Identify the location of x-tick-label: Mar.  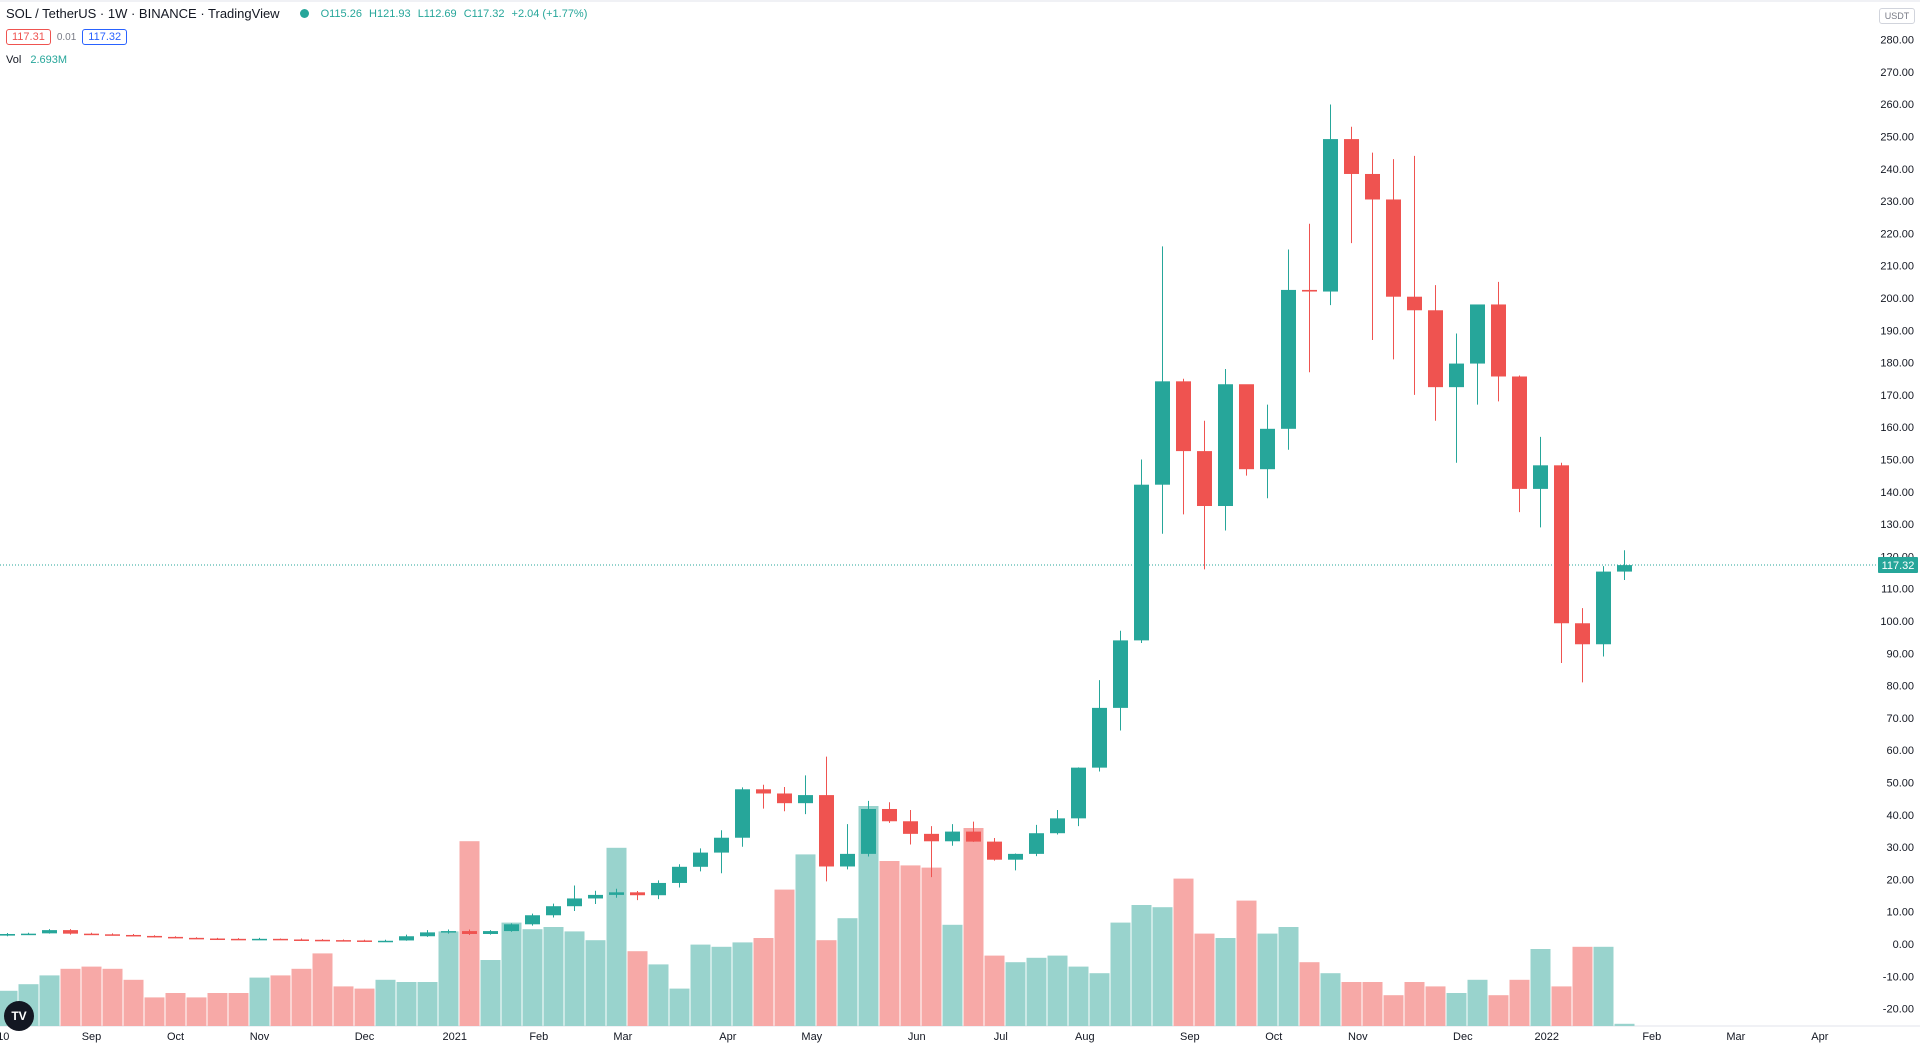
(1735, 1037).